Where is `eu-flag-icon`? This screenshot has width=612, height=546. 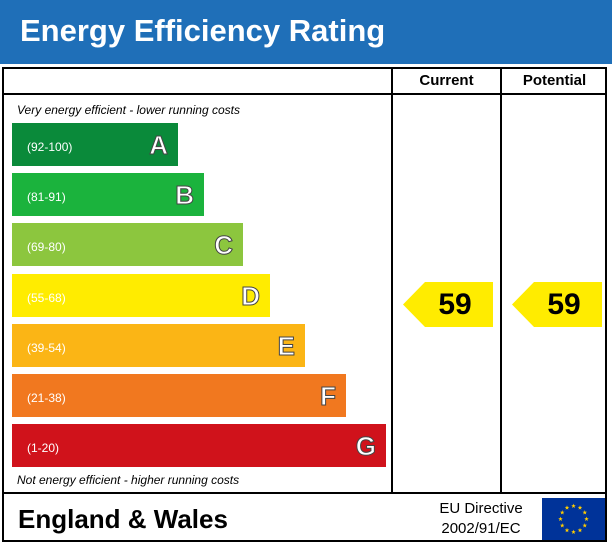 eu-flag-icon is located at coordinates (573, 519).